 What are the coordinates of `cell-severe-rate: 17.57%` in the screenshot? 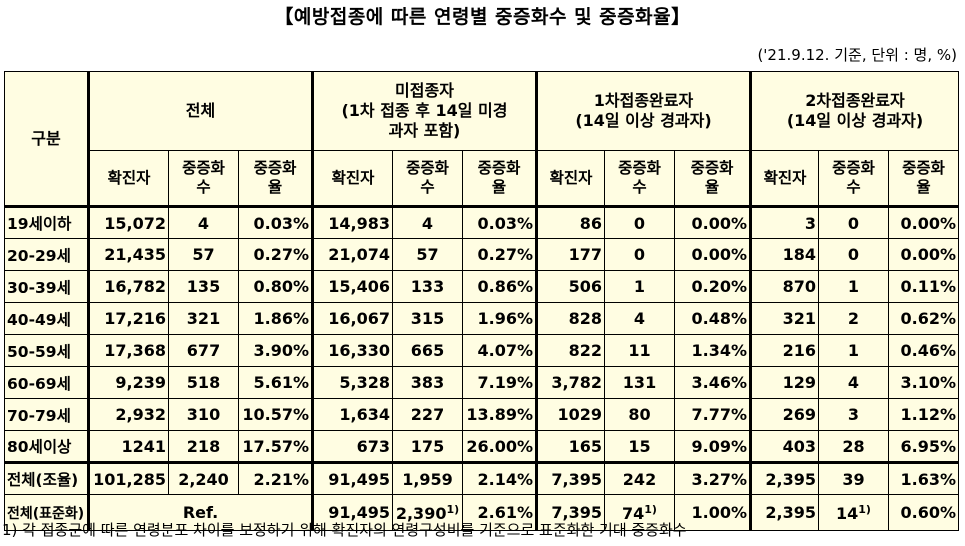 It's located at (276, 446).